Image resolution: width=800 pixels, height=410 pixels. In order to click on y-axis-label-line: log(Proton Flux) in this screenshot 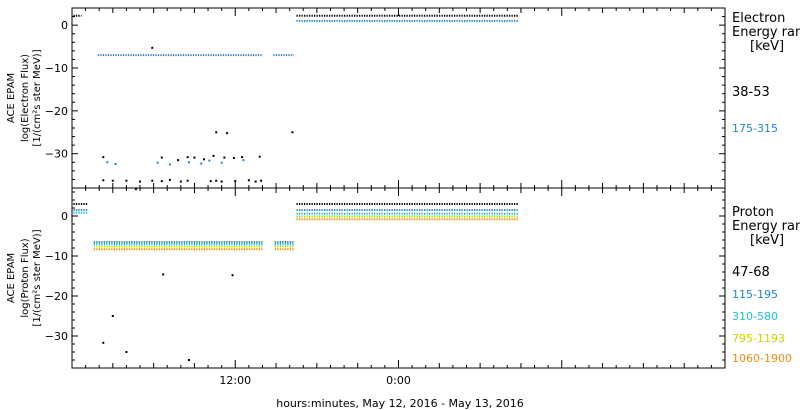, I will do `click(25, 277)`.